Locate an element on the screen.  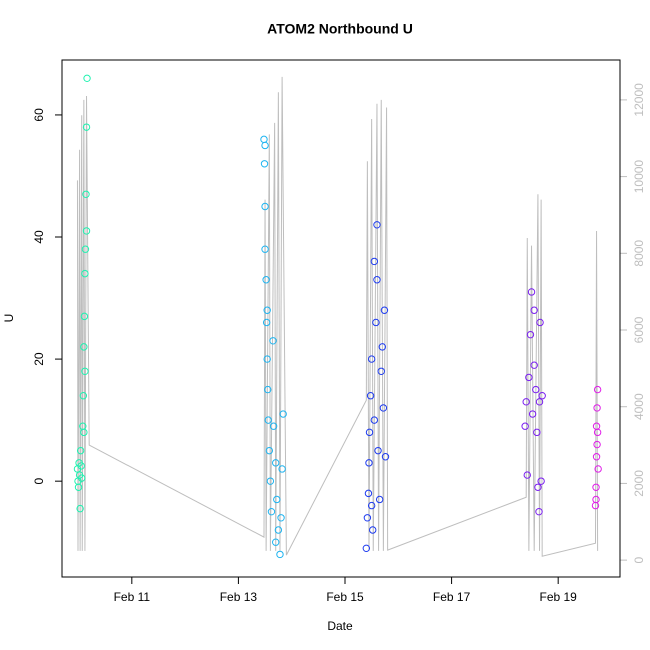
y-tick-label: 0 is located at coordinates (39, 481).